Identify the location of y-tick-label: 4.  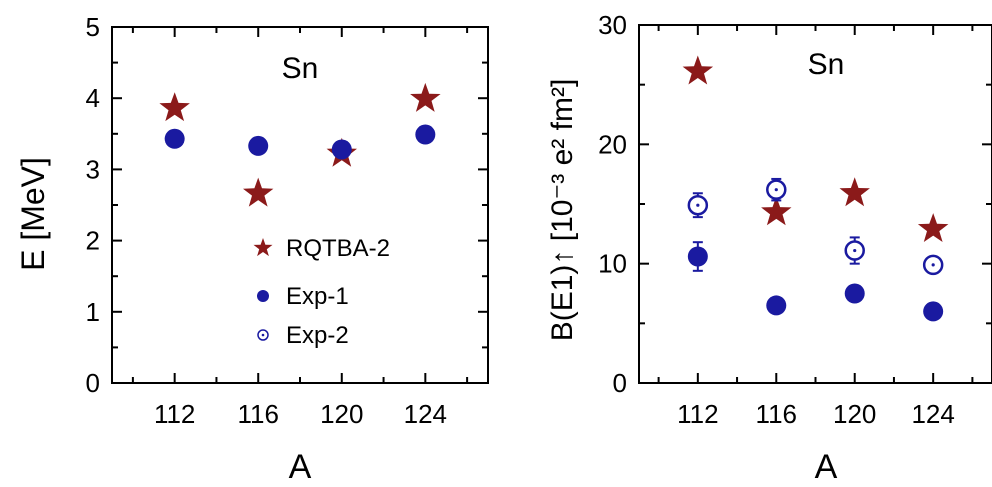
(93, 98).